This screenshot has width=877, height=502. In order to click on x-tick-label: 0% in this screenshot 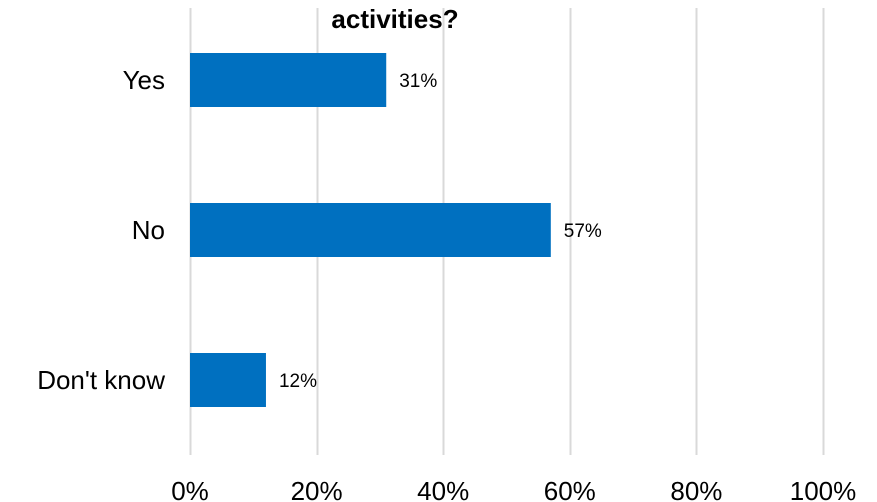, I will do `click(190, 489)`.